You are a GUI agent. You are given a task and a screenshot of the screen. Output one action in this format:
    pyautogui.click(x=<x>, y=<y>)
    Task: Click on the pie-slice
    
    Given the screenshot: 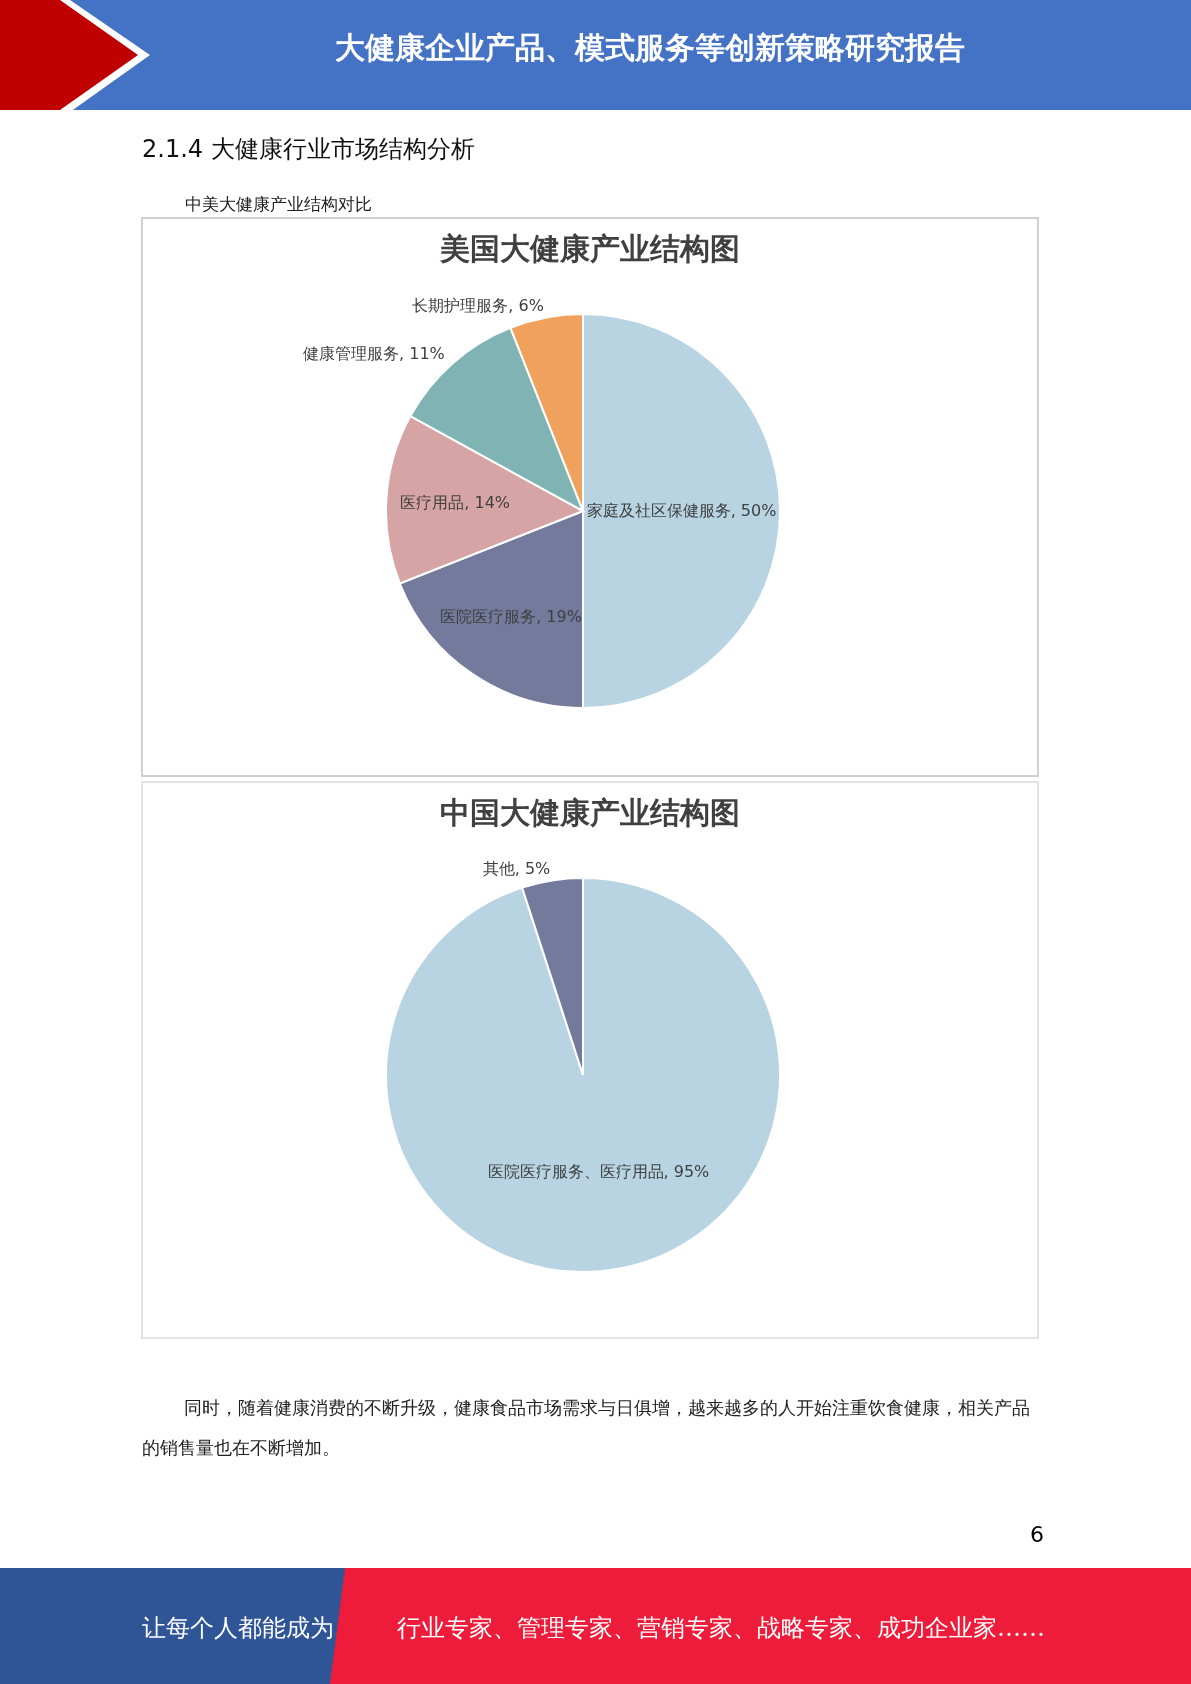 What is the action you would take?
    pyautogui.click(x=583, y=1075)
    